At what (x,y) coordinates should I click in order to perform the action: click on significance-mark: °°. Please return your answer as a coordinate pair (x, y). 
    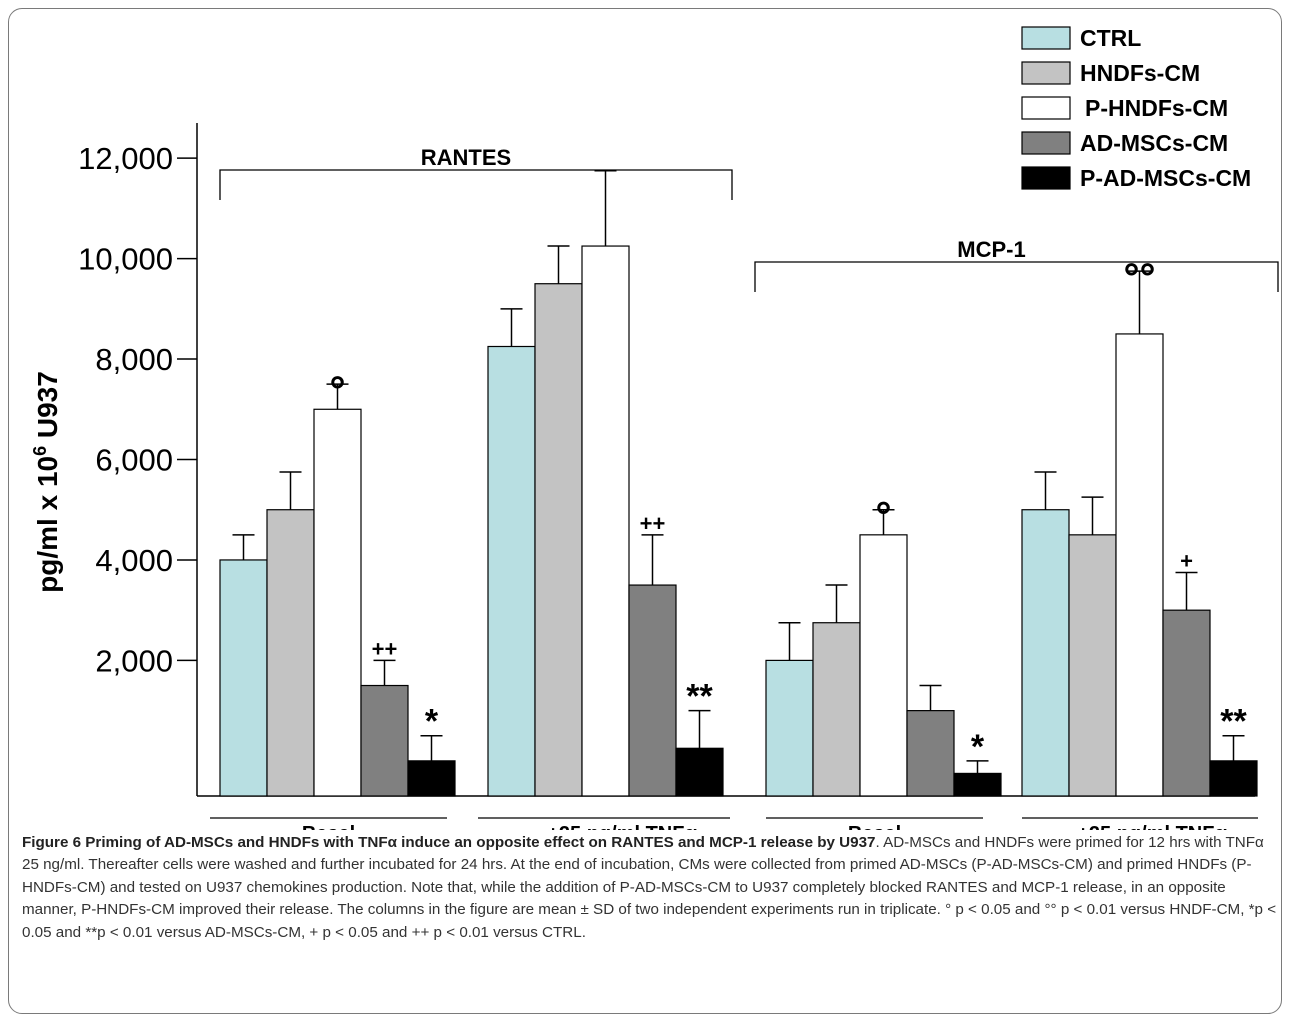
    Looking at the image, I should click on (1140, 278).